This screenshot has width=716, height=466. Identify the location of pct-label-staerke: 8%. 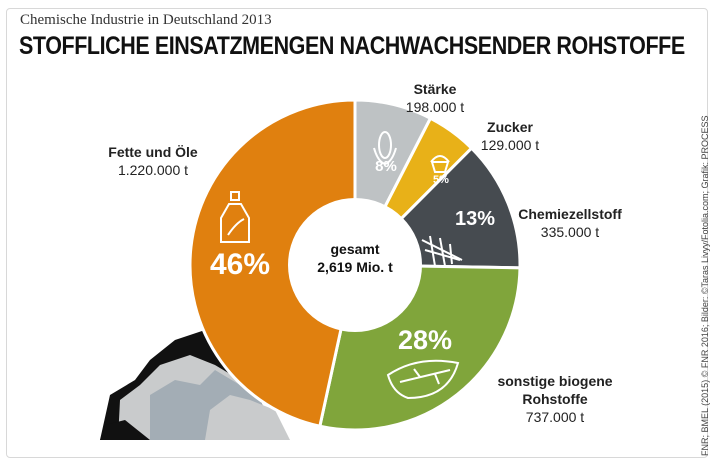
(386, 166).